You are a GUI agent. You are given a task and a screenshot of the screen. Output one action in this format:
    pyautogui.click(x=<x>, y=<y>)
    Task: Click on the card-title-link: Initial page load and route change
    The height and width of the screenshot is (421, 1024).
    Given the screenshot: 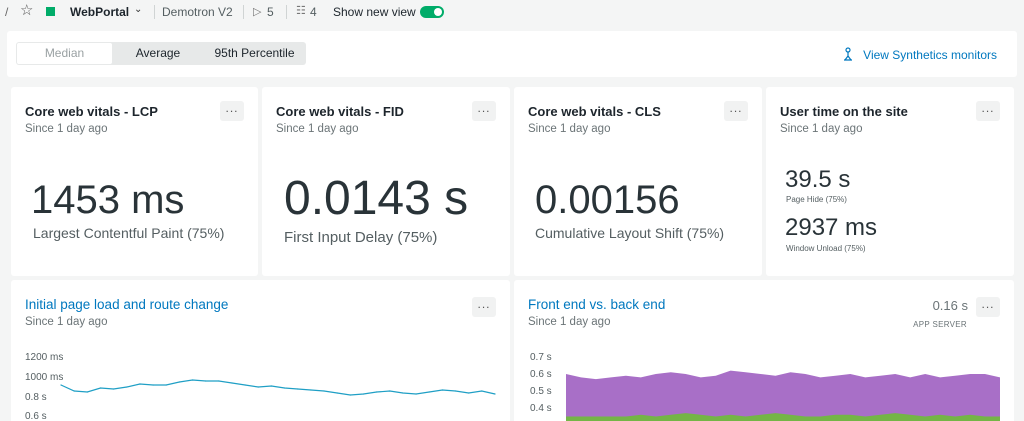 What is the action you would take?
    pyautogui.click(x=127, y=304)
    